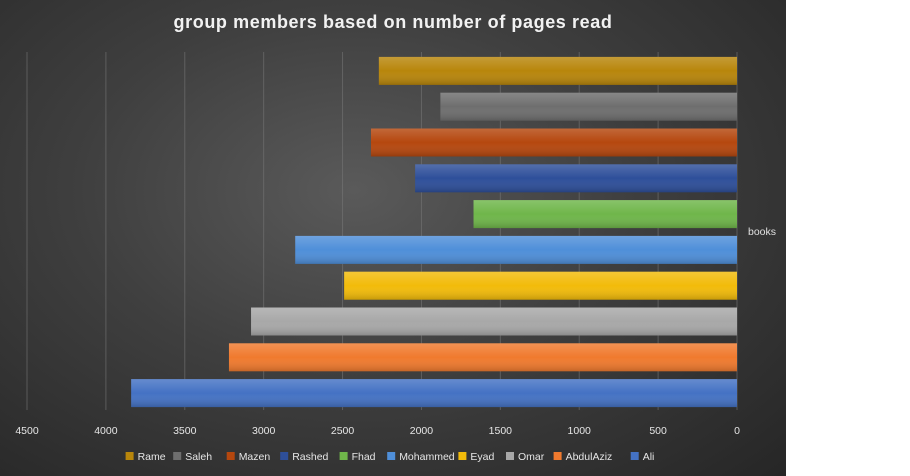  What do you see at coordinates (634, 456) in the screenshot?
I see `legend-swatch-ali` at bounding box center [634, 456].